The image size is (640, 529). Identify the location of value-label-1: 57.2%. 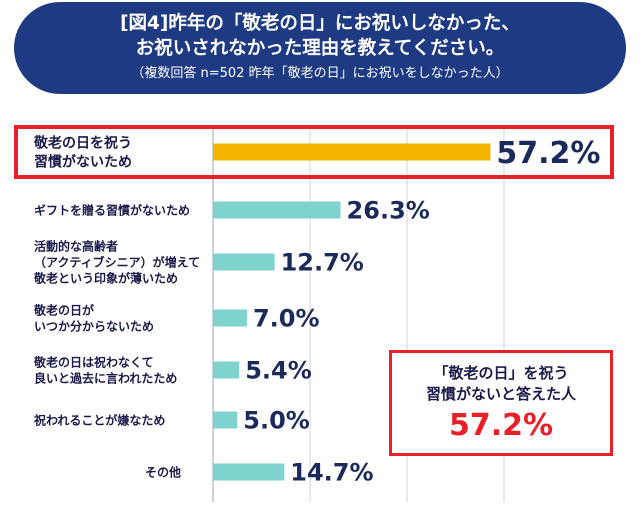
(548, 153).